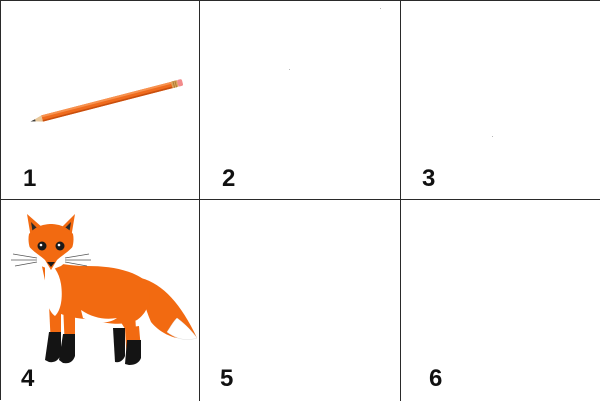  I want to click on cell-number: 4, so click(28, 378).